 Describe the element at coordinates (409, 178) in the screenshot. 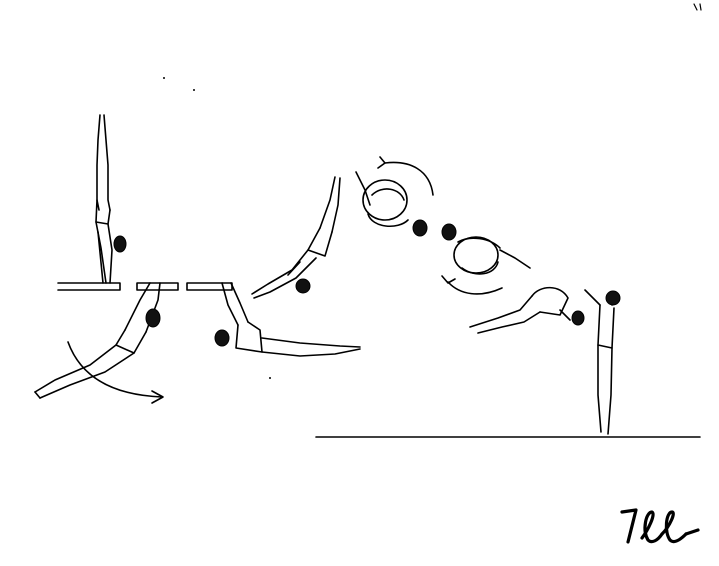

I see `rotation-arrow-upper` at that location.